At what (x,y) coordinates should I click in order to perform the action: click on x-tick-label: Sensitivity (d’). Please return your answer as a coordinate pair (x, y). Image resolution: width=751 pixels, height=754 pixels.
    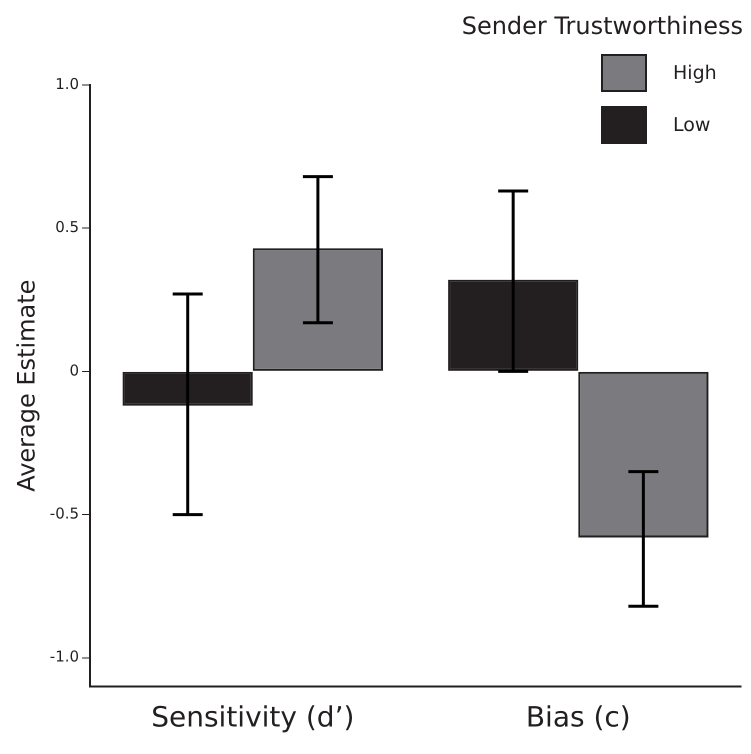
    Looking at the image, I should click on (252, 717).